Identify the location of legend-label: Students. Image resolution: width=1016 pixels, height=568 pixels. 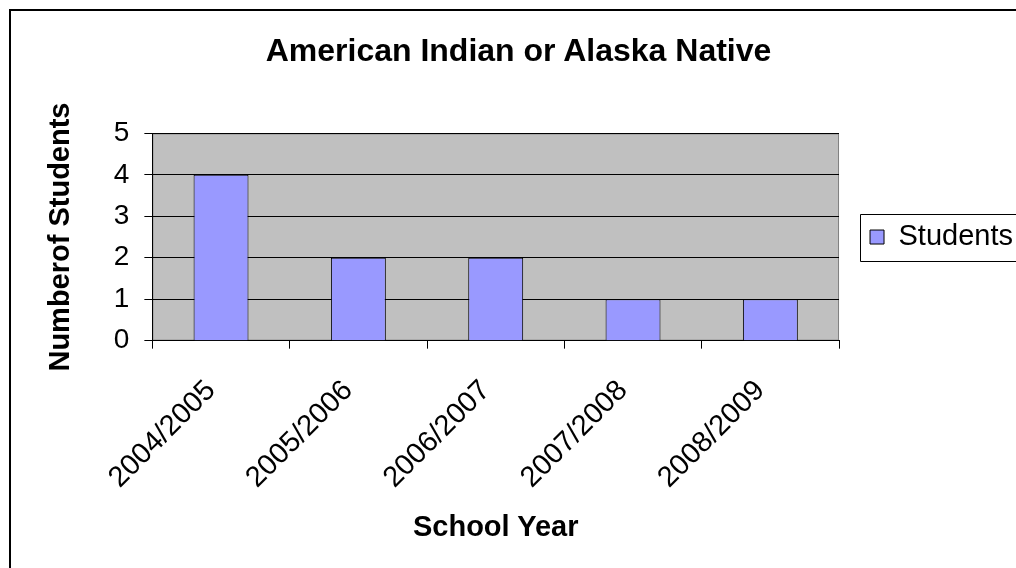
(956, 235).